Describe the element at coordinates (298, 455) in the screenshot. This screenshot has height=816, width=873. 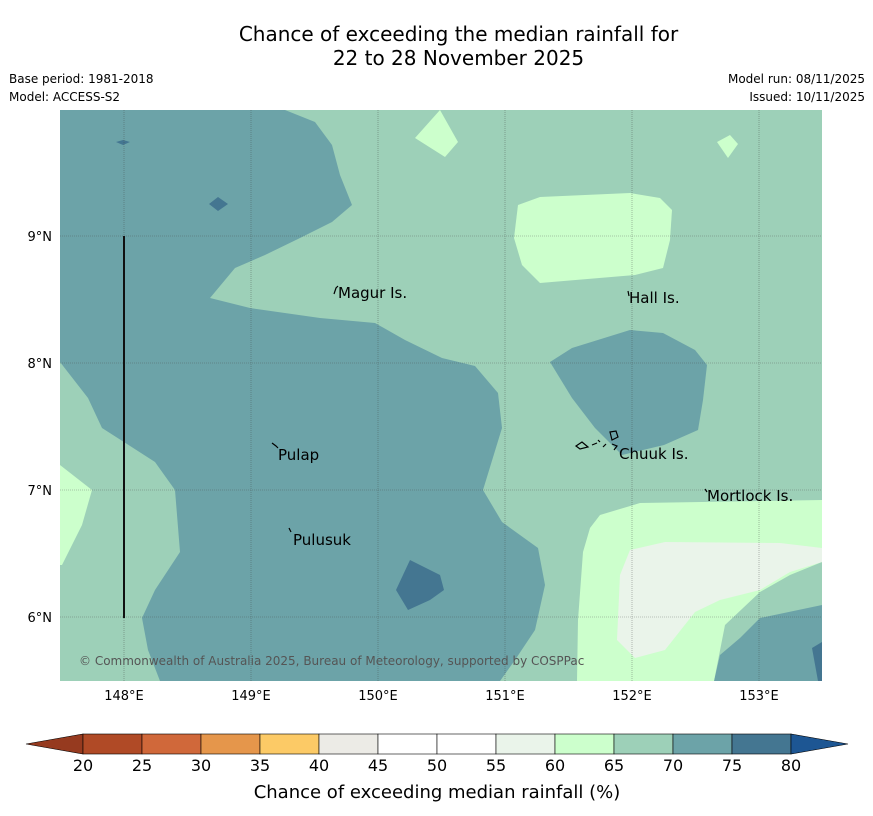
I see `place-pulap: Pulap` at that location.